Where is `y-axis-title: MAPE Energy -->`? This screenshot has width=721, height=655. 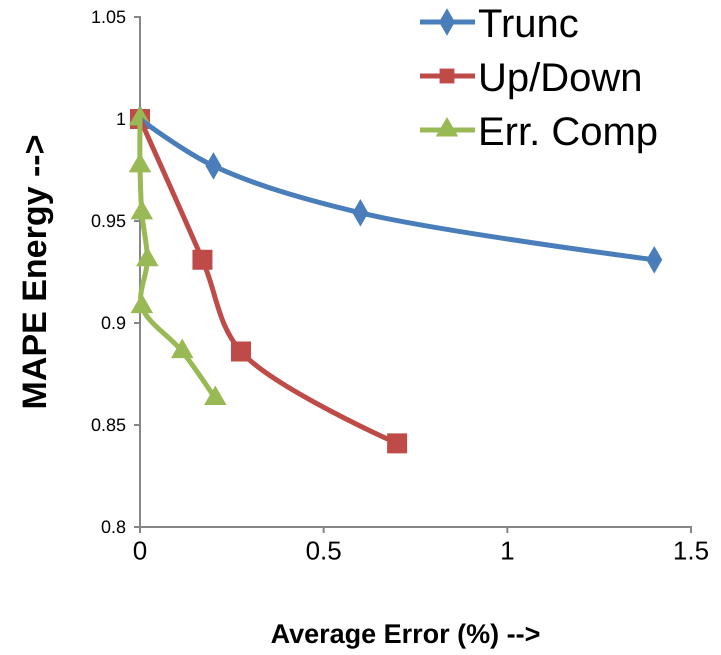
y-axis-title: MAPE Energy --> is located at coordinates (35, 272).